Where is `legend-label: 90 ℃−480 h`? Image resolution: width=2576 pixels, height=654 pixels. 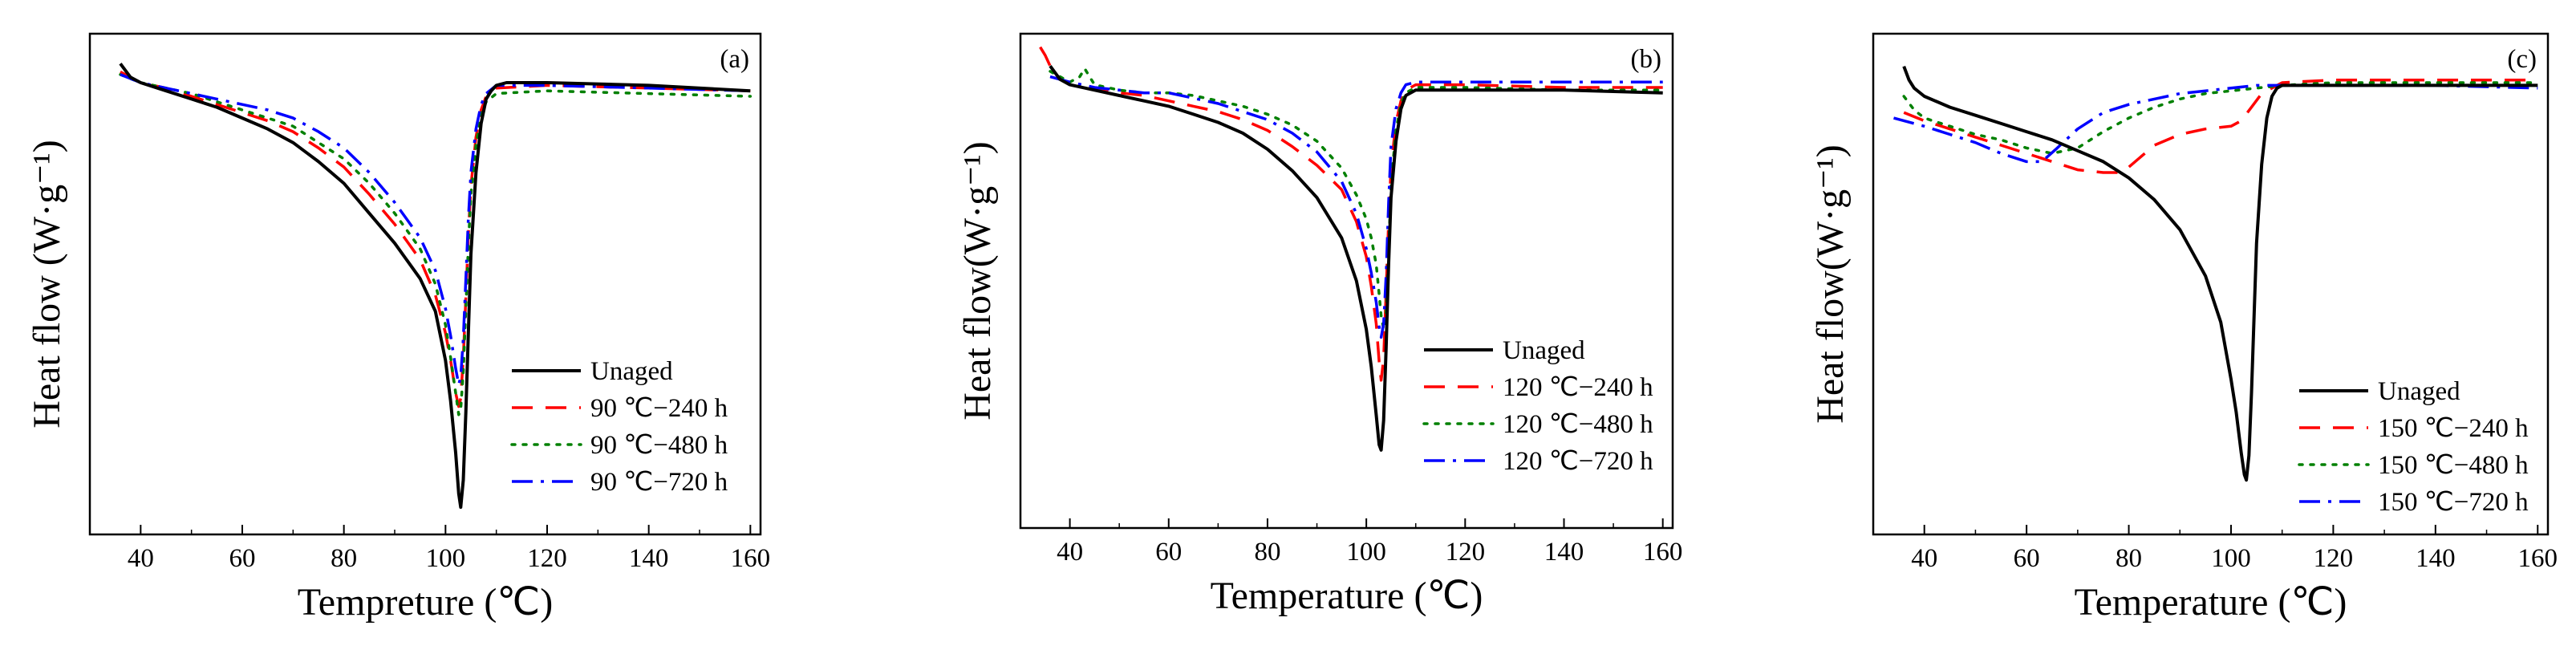
legend-label: 90 ℃−480 h is located at coordinates (659, 445).